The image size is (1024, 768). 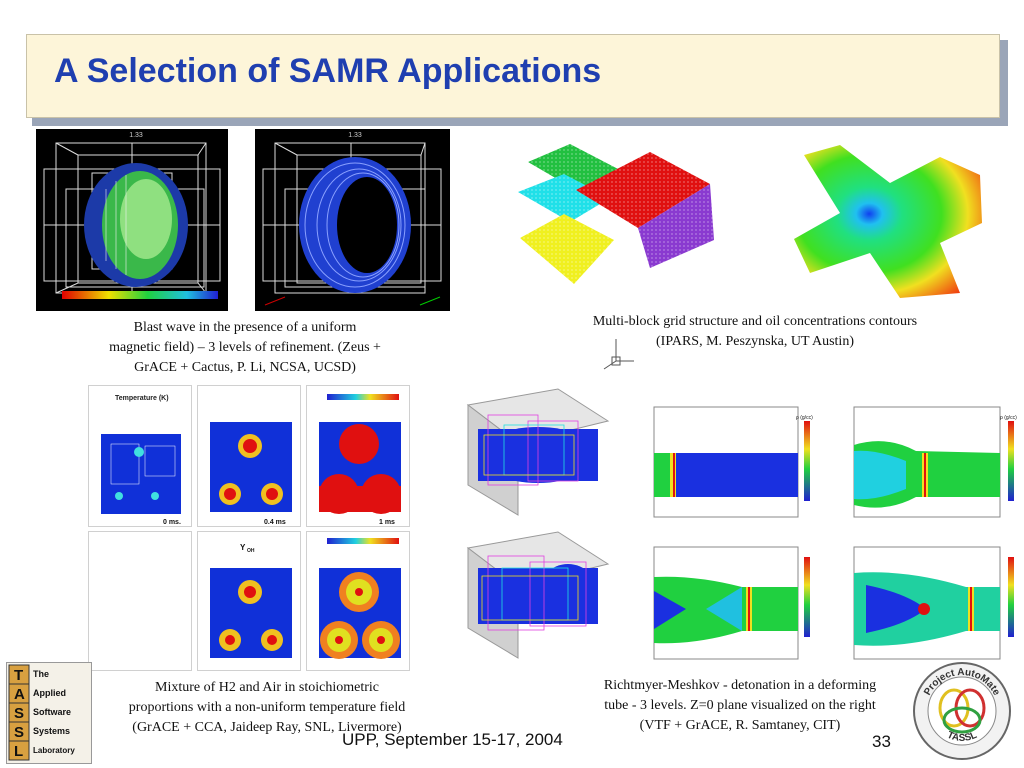 What do you see at coordinates (387, 522) in the screenshot?
I see `time-1ms: 1 ms` at bounding box center [387, 522].